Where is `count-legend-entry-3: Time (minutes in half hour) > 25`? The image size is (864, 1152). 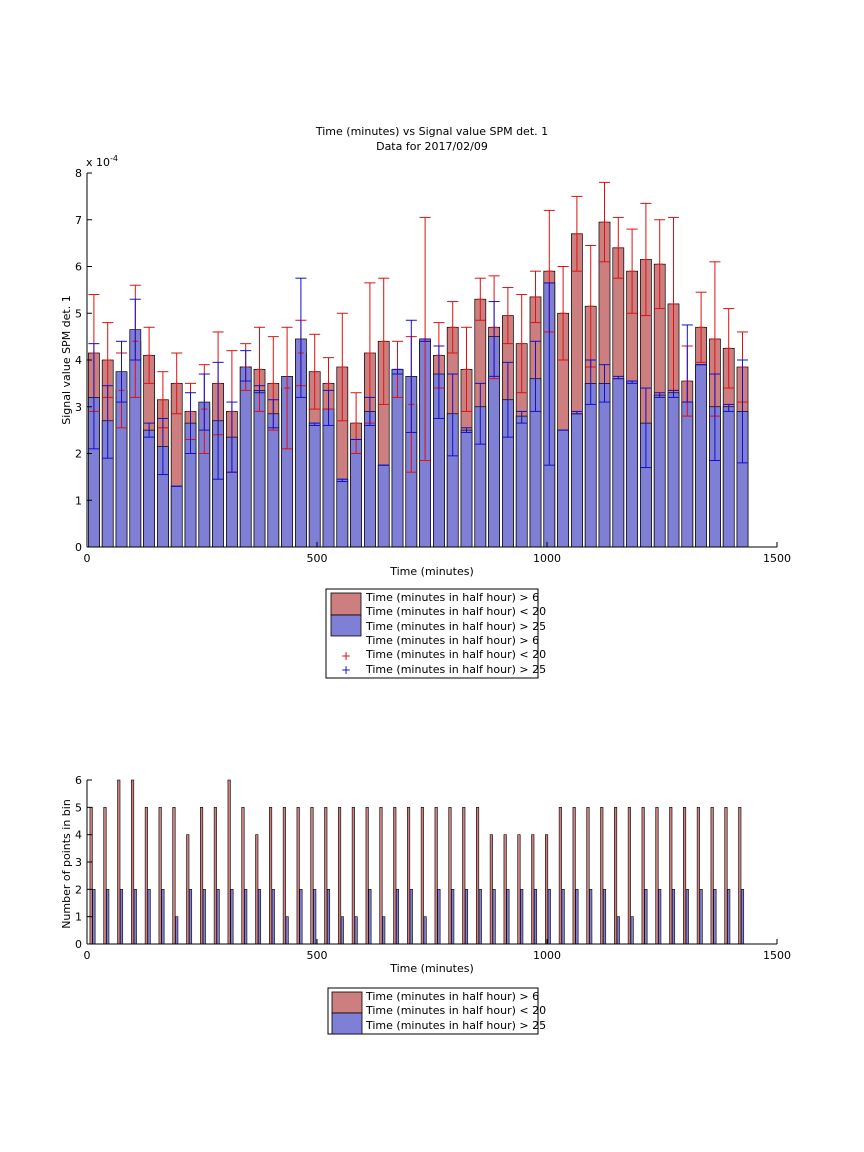
count-legend-entry-3: Time (minutes in half hour) > 25 is located at coordinates (455, 1025).